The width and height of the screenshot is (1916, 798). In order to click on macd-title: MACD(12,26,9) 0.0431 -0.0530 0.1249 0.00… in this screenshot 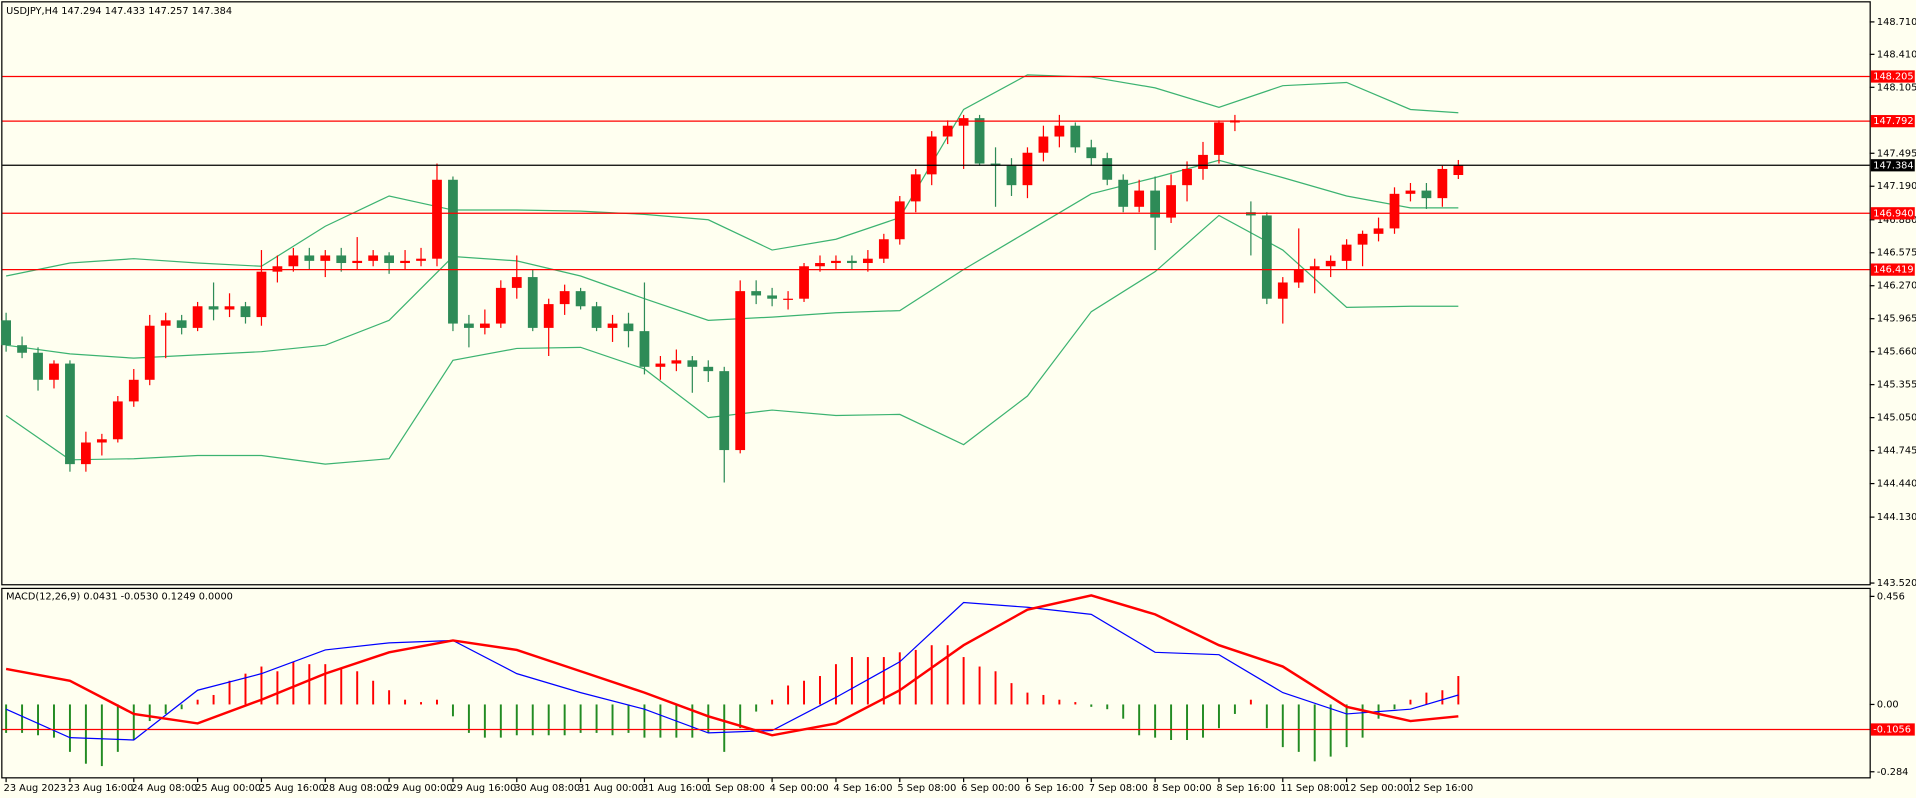, I will do `click(119, 596)`.